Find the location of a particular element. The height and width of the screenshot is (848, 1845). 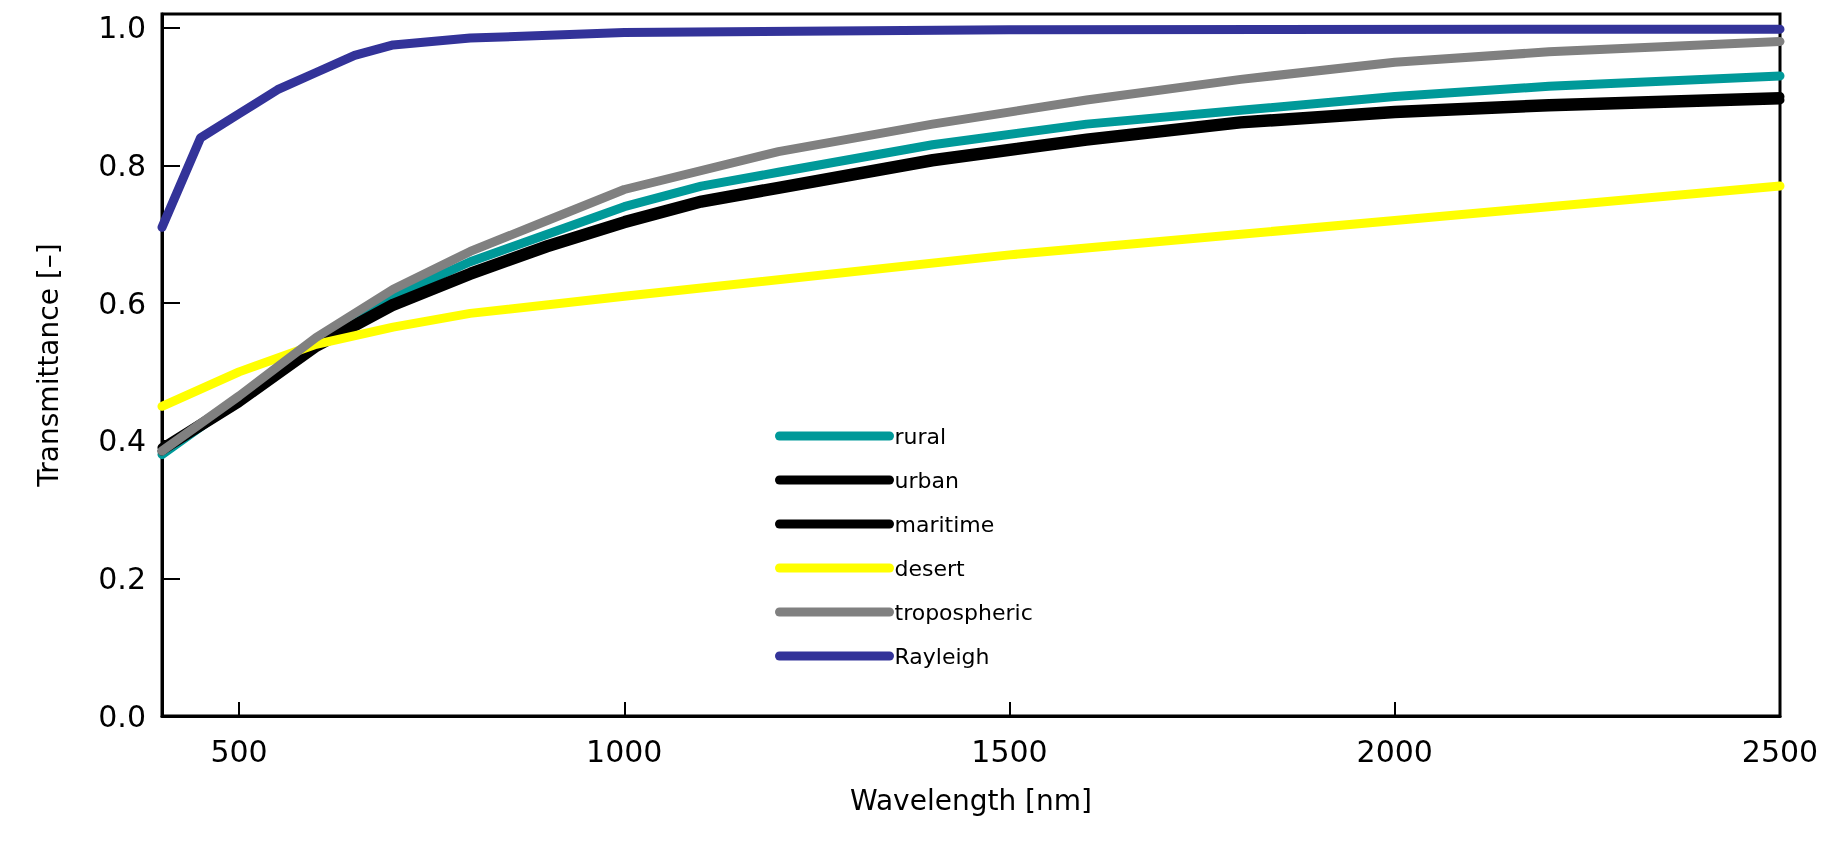

legend-label: tropospheric is located at coordinates (963, 612).